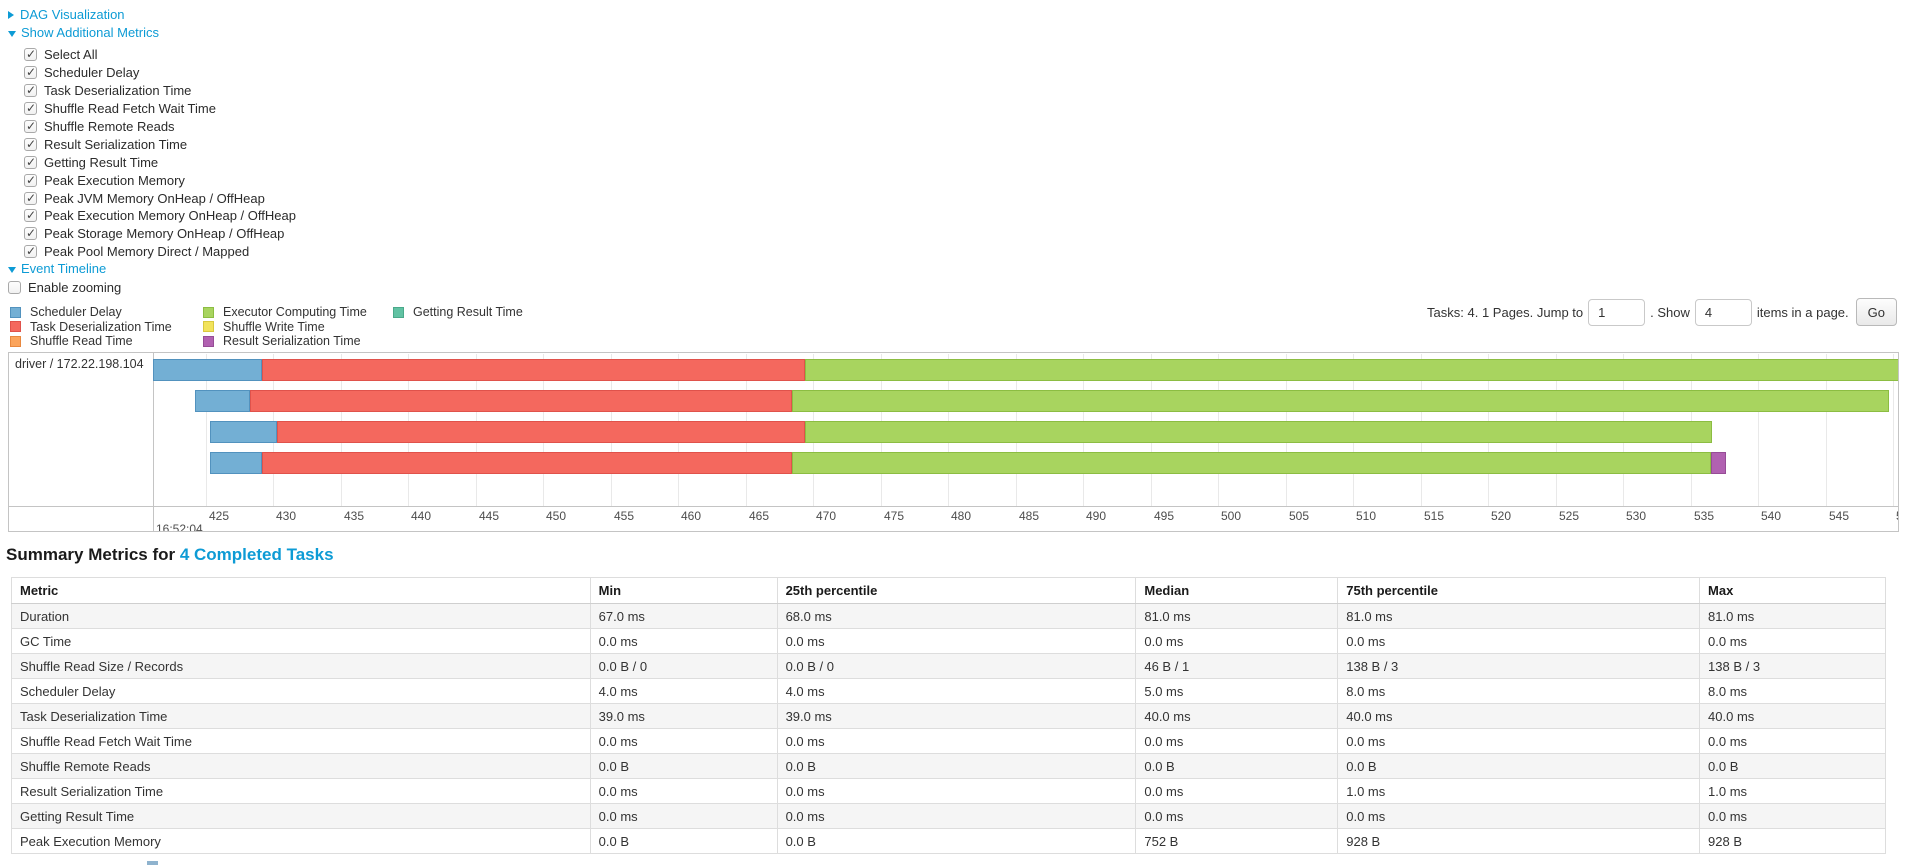  I want to click on table-cell: 138 B / 3, so click(1792, 666).